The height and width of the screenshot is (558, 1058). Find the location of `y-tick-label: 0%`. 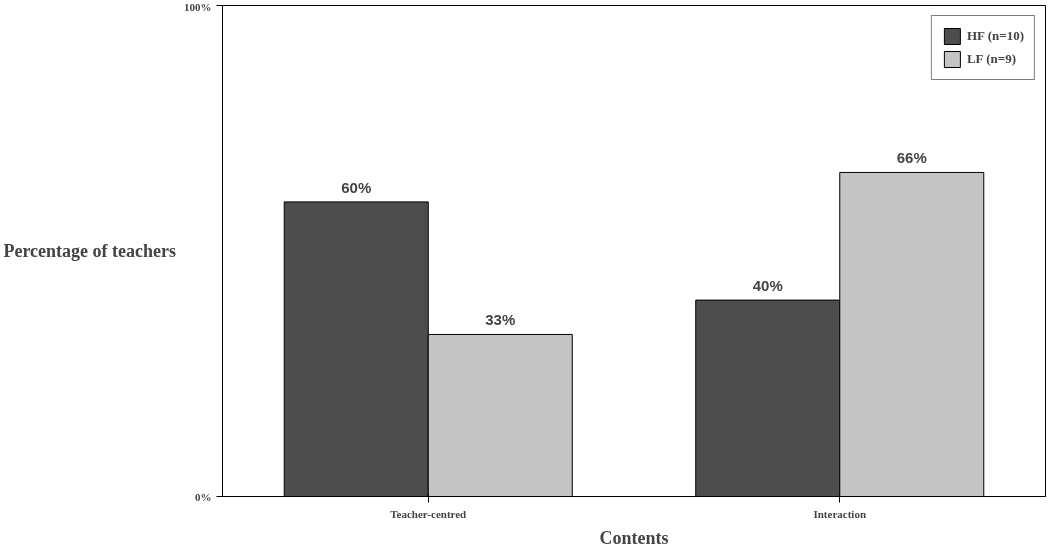

y-tick-label: 0% is located at coordinates (203, 496).